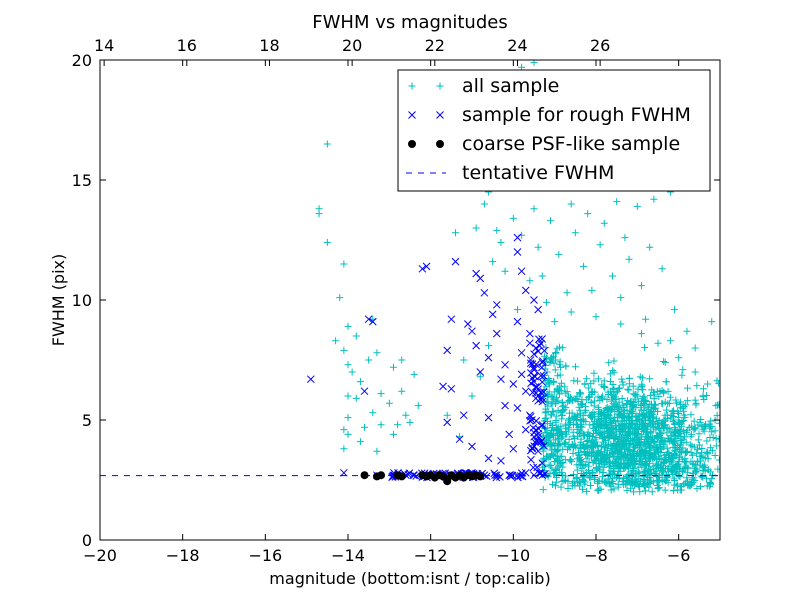 The image size is (800, 600). I want to click on y-tick-label: 0, so click(87, 540).